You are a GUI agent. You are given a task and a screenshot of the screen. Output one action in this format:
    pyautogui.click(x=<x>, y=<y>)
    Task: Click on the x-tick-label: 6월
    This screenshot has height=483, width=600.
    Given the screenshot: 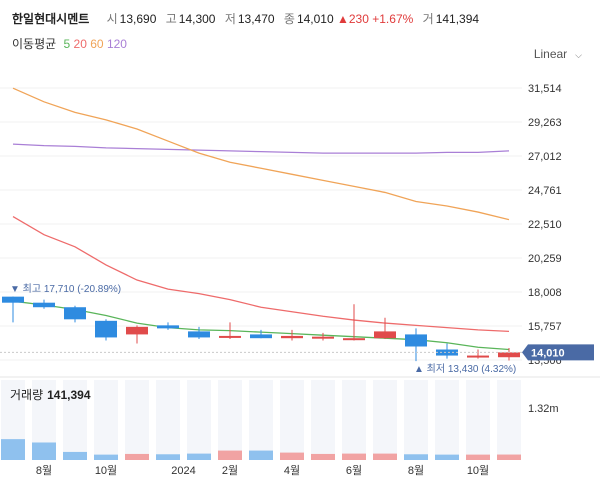 What is the action you would take?
    pyautogui.click(x=354, y=470)
    